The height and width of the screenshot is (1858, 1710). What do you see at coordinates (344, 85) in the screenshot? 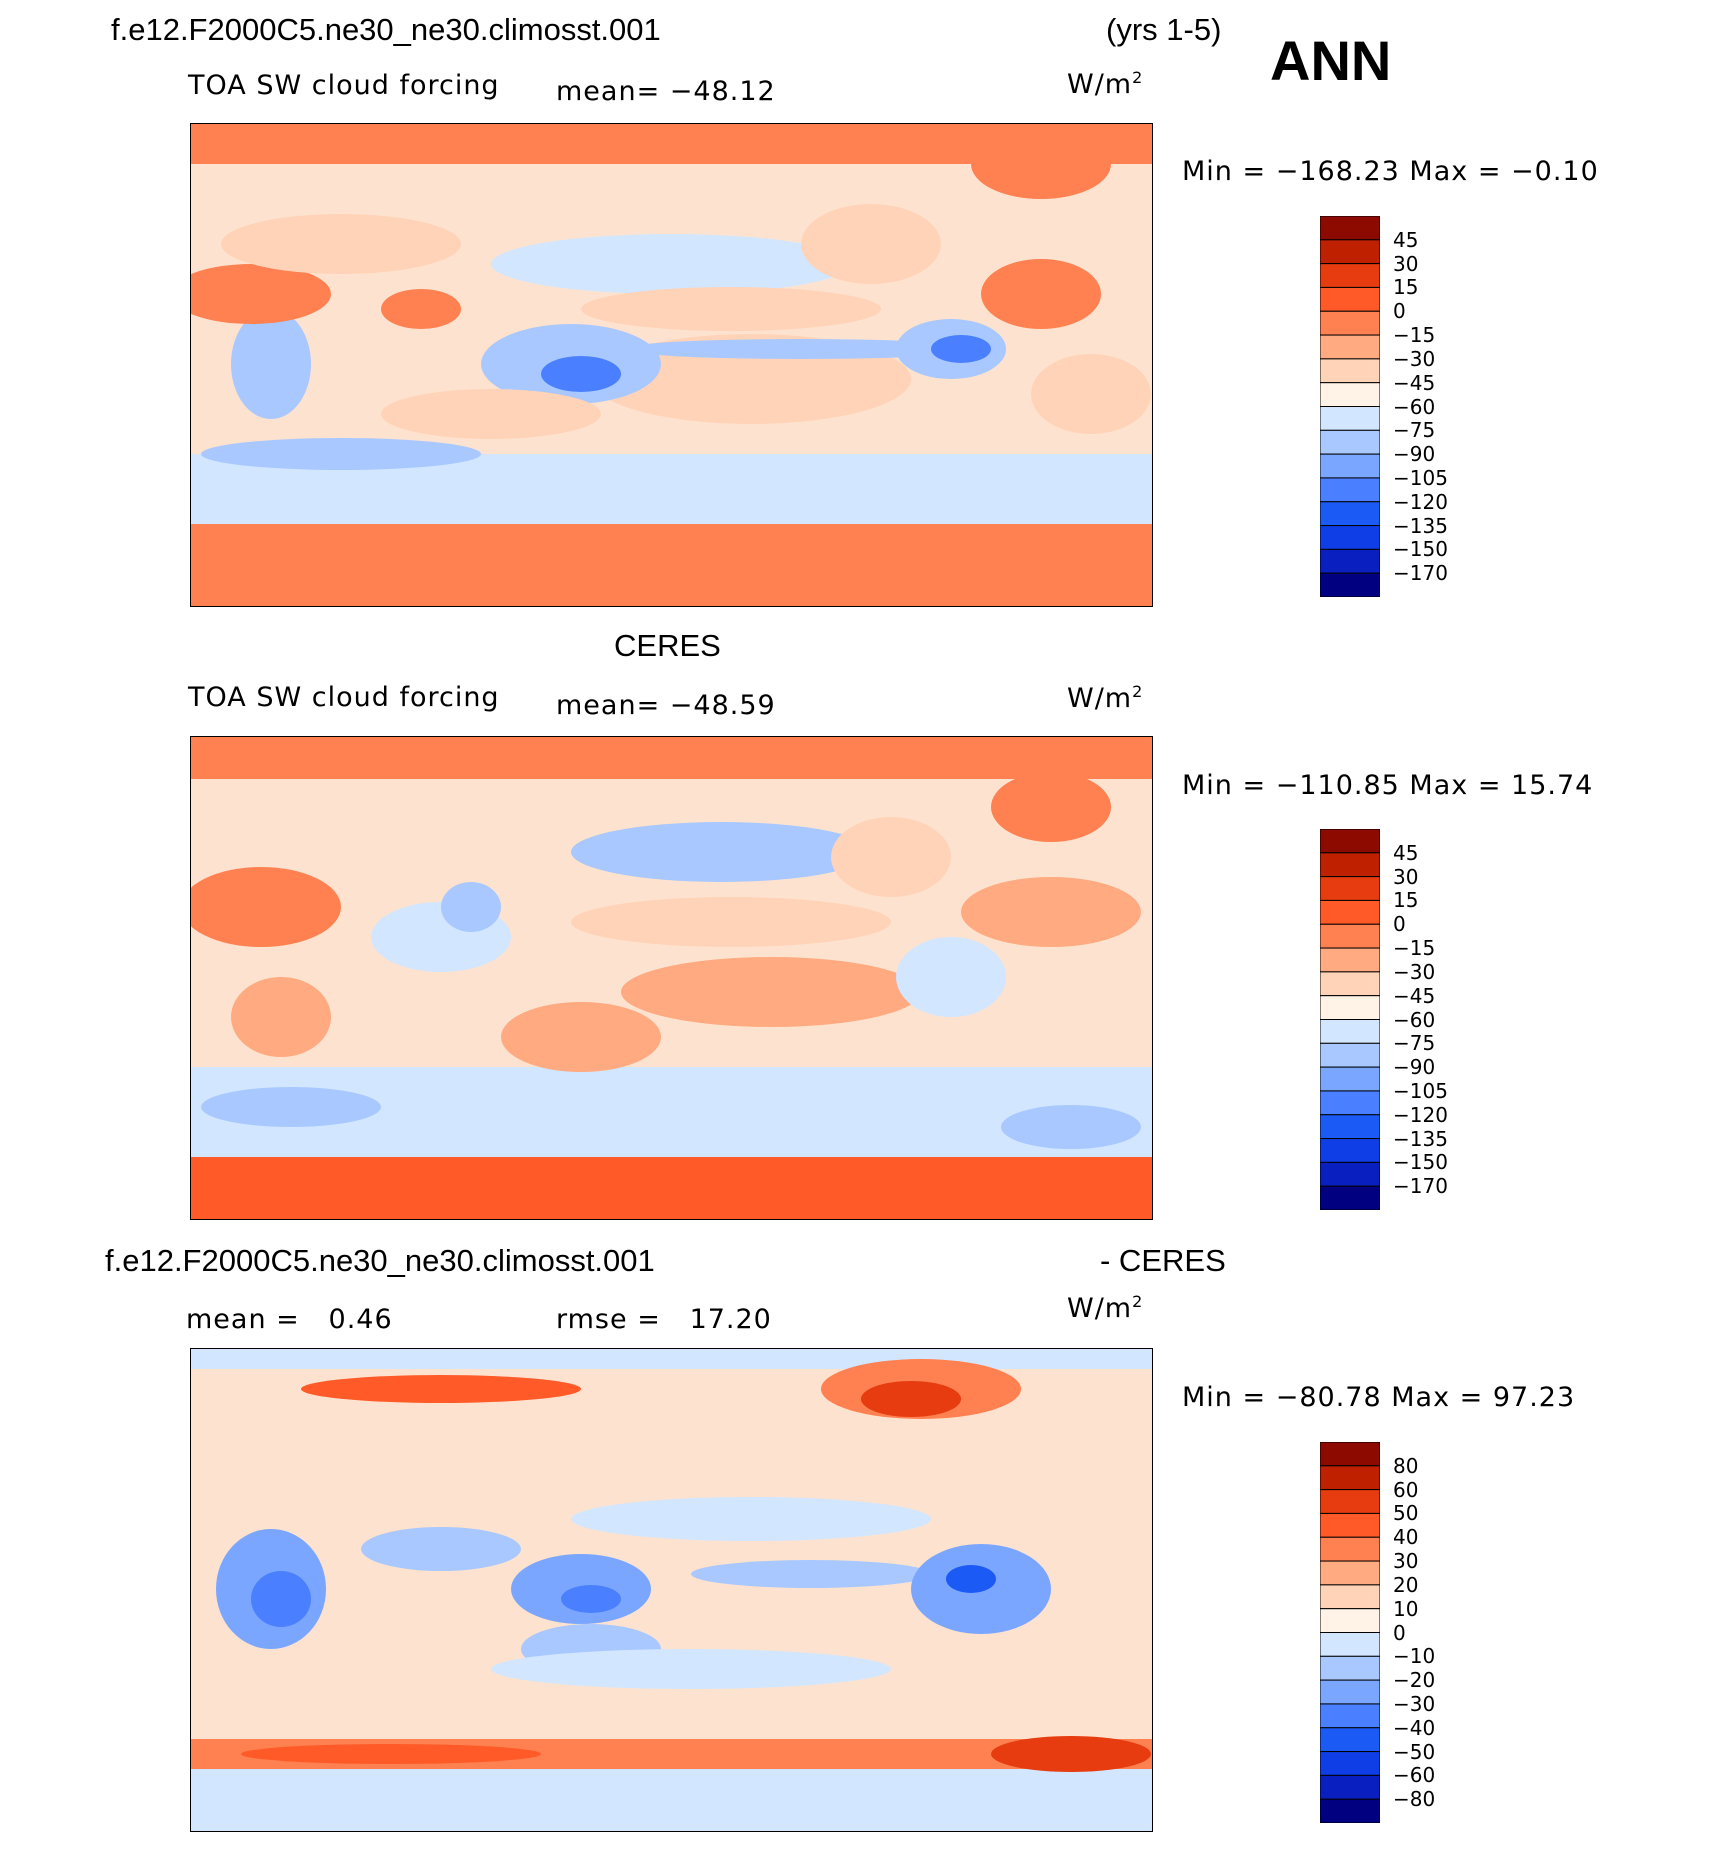
I see `panel1-variable: TOA SW cloud forcing` at bounding box center [344, 85].